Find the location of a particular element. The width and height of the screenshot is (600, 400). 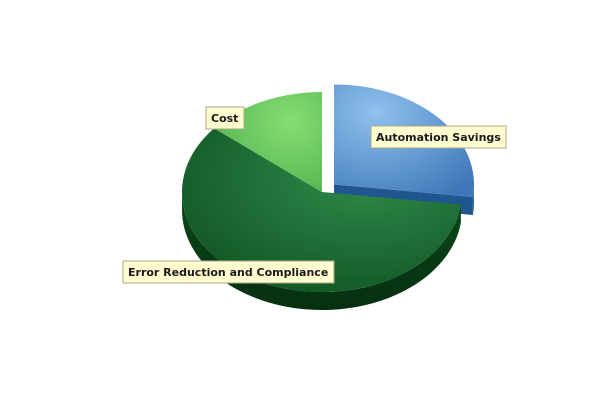

pie-slice-side is located at coordinates (473, 199).